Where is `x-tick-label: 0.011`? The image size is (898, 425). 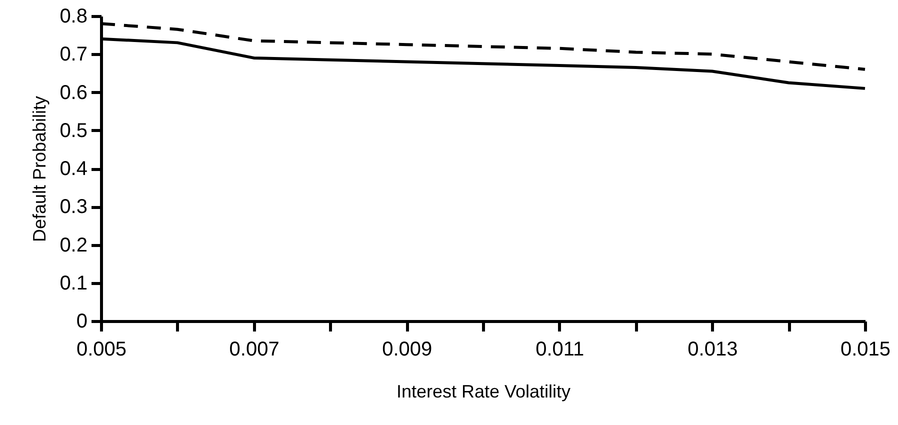 x-tick-label: 0.011 is located at coordinates (560, 349).